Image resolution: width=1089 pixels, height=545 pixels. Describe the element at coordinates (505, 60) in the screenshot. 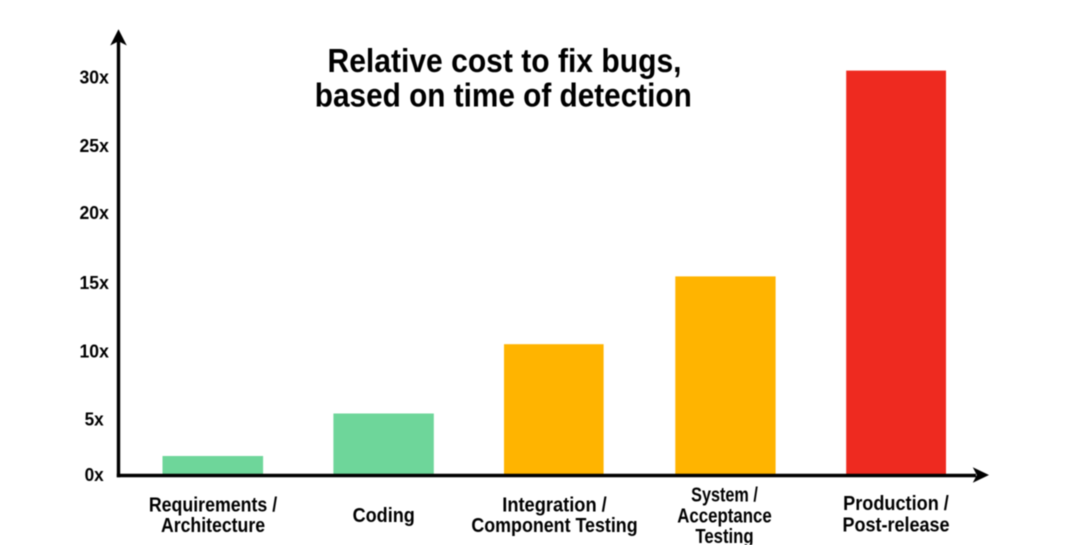

I see `svg-text: Relative cost to fix bugs,` at that location.